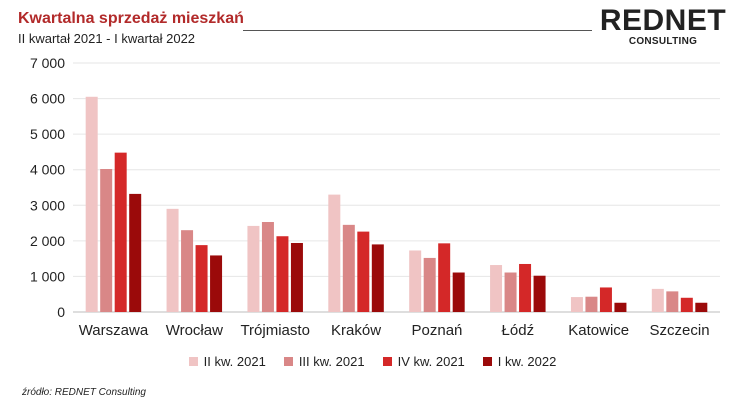  What do you see at coordinates (356, 330) in the screenshot?
I see `x-tick-label: Kraków` at bounding box center [356, 330].